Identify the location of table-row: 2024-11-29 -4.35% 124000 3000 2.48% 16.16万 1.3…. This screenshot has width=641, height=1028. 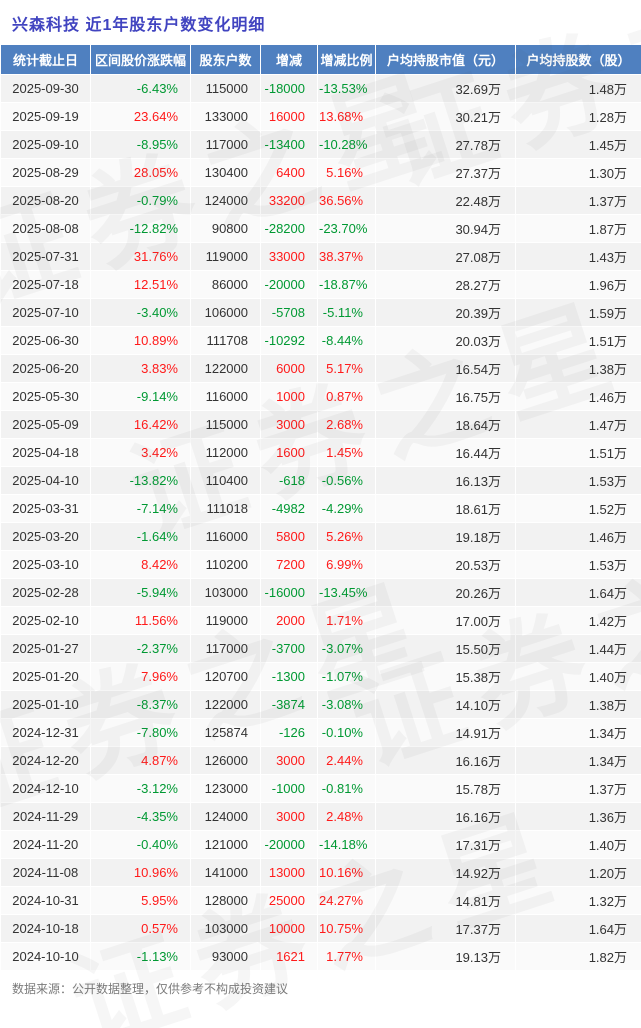
(320, 816).